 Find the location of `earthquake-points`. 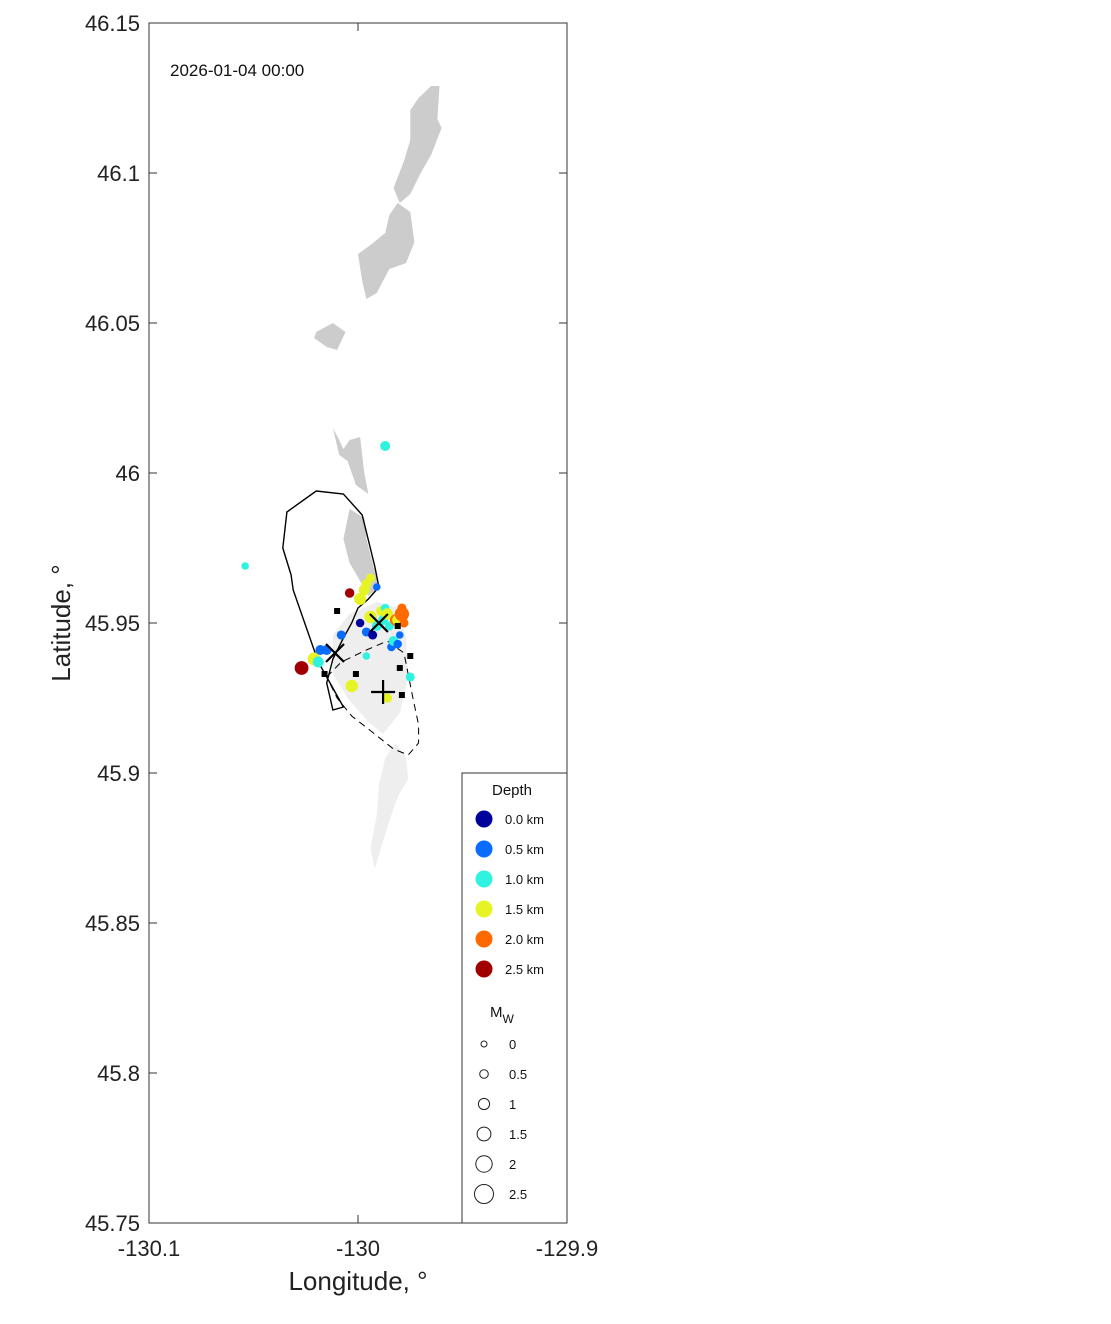

earthquake-points is located at coordinates (328, 572).